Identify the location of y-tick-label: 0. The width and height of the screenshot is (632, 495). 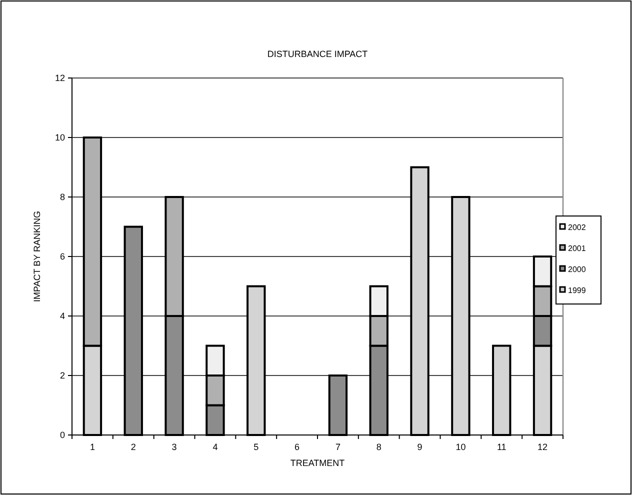
(62, 435).